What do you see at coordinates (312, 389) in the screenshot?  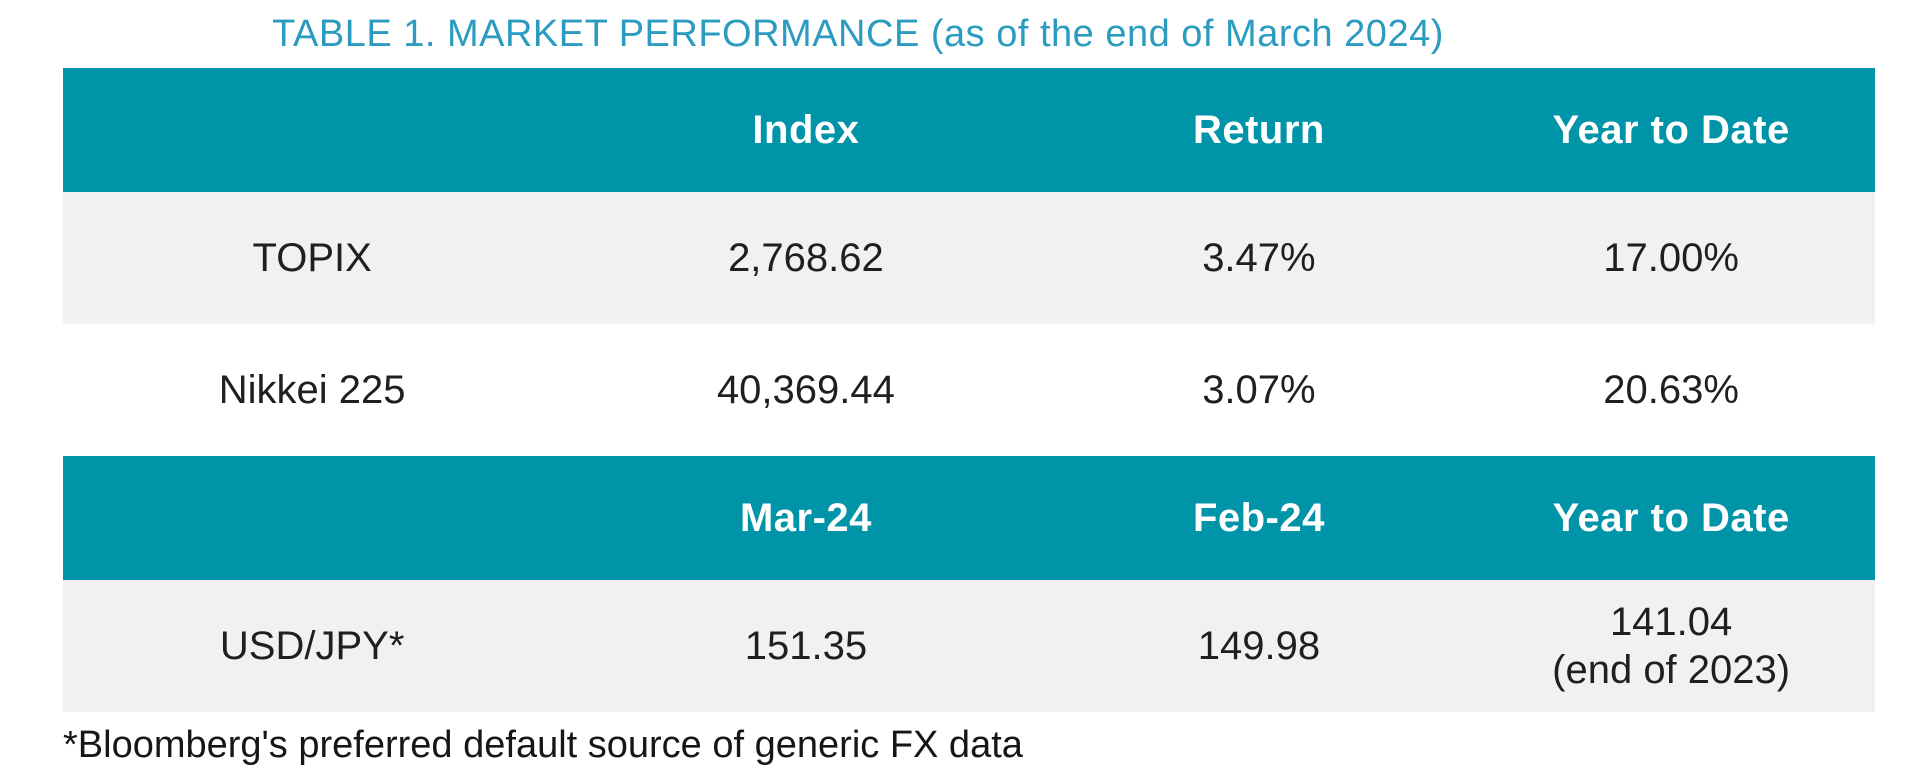 I see `row-label-nikkei: Nikkei 225` at bounding box center [312, 389].